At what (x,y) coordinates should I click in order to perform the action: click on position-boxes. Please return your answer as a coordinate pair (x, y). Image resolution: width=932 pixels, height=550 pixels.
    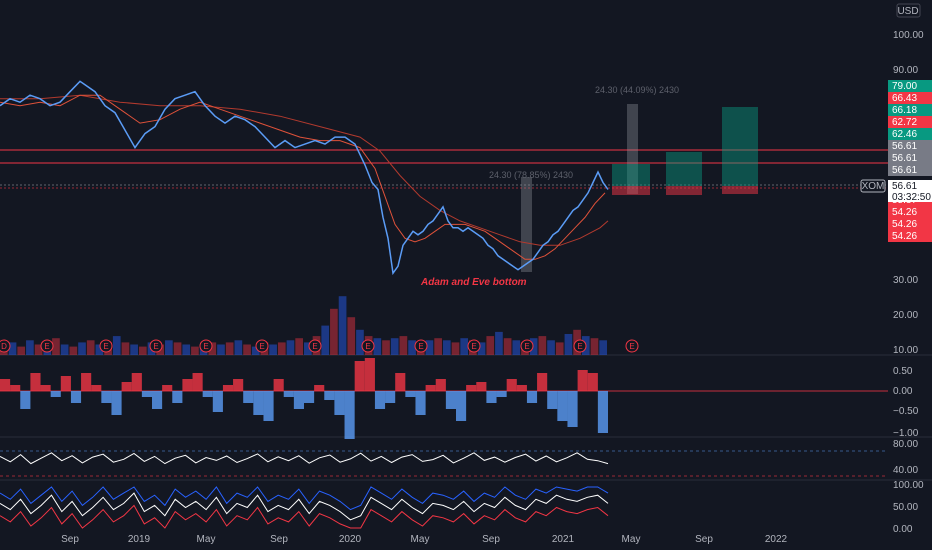
    Looking at the image, I should click on (639, 188).